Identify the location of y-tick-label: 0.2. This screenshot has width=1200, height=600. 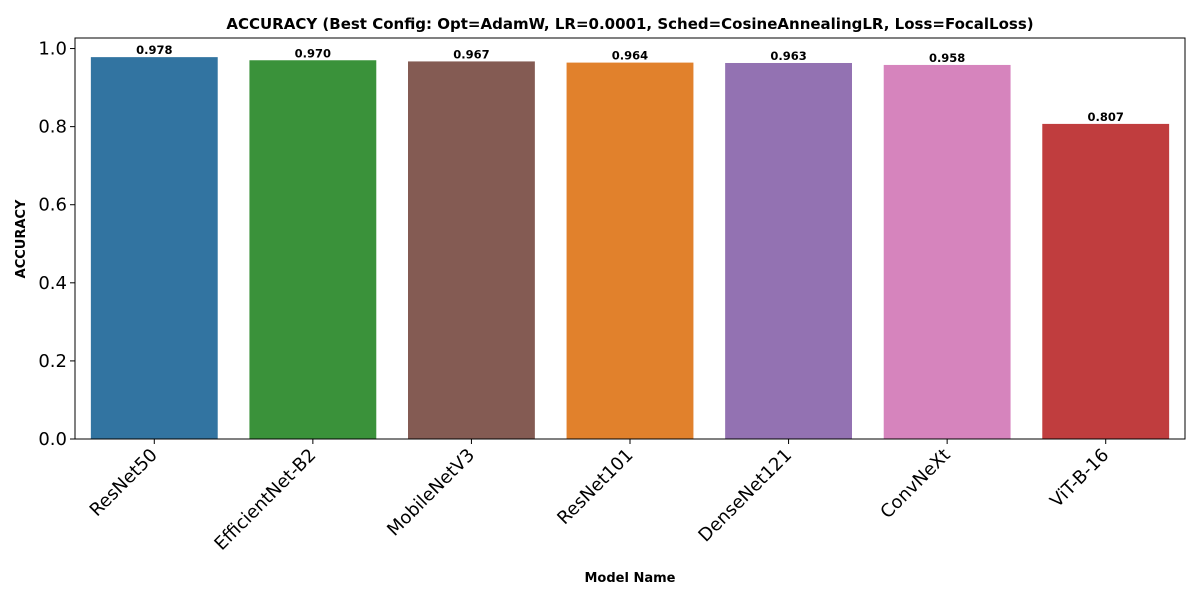
(52, 361).